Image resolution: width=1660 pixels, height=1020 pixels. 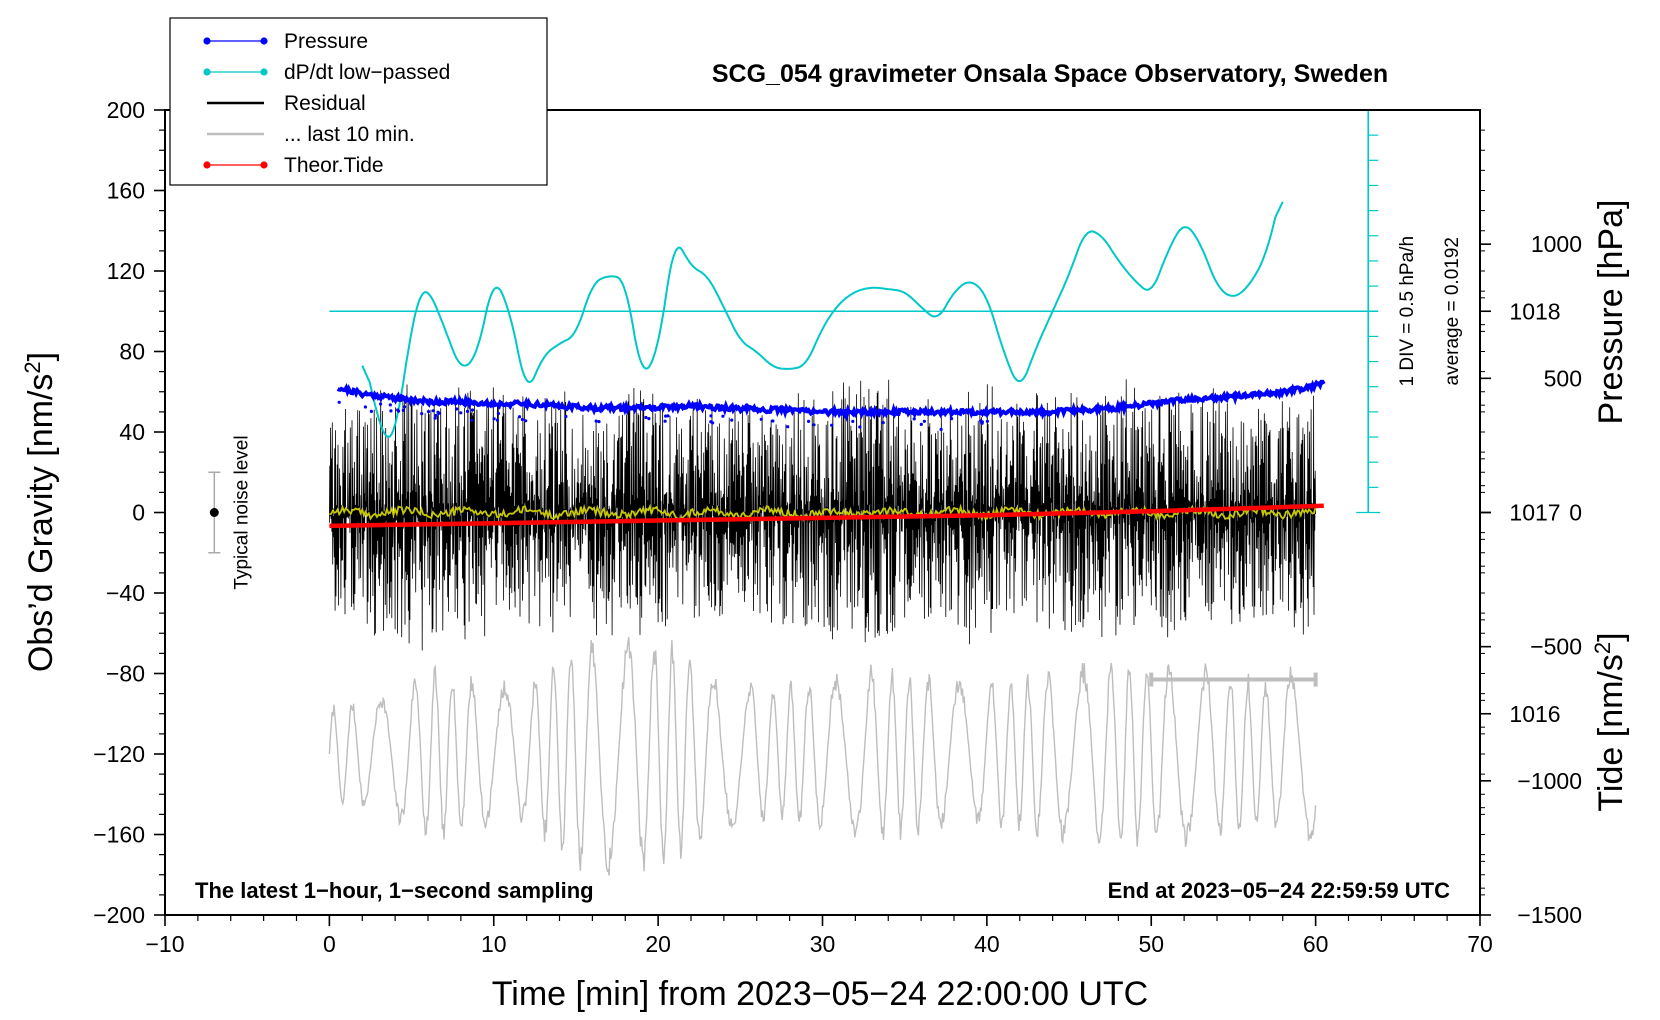 I want to click on y-axis-tide: 1000 500 0 −500 −1000 −1500, so click(x=1531, y=579).